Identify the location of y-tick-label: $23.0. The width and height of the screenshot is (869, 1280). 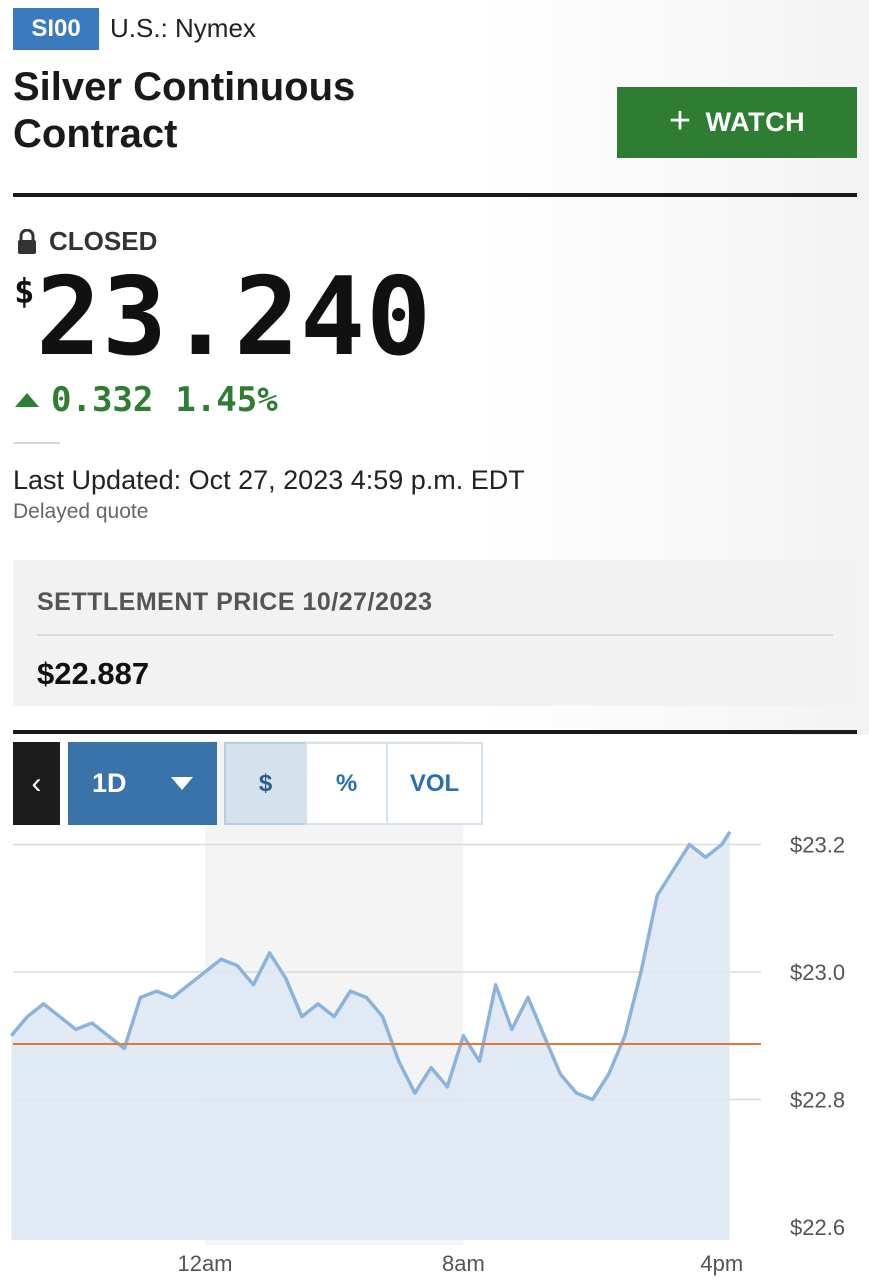
(817, 972).